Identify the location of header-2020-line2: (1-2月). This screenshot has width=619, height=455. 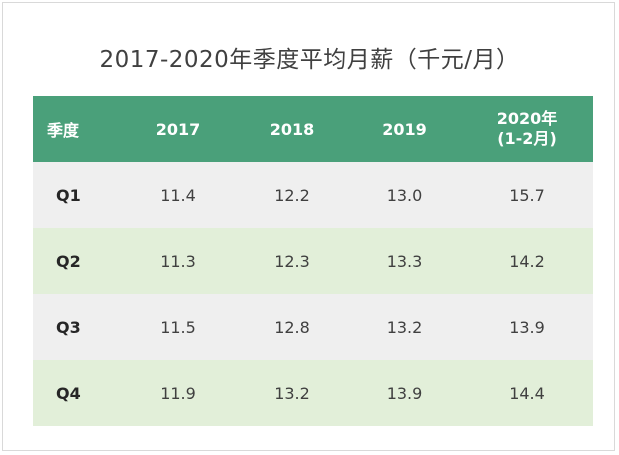
(527, 138).